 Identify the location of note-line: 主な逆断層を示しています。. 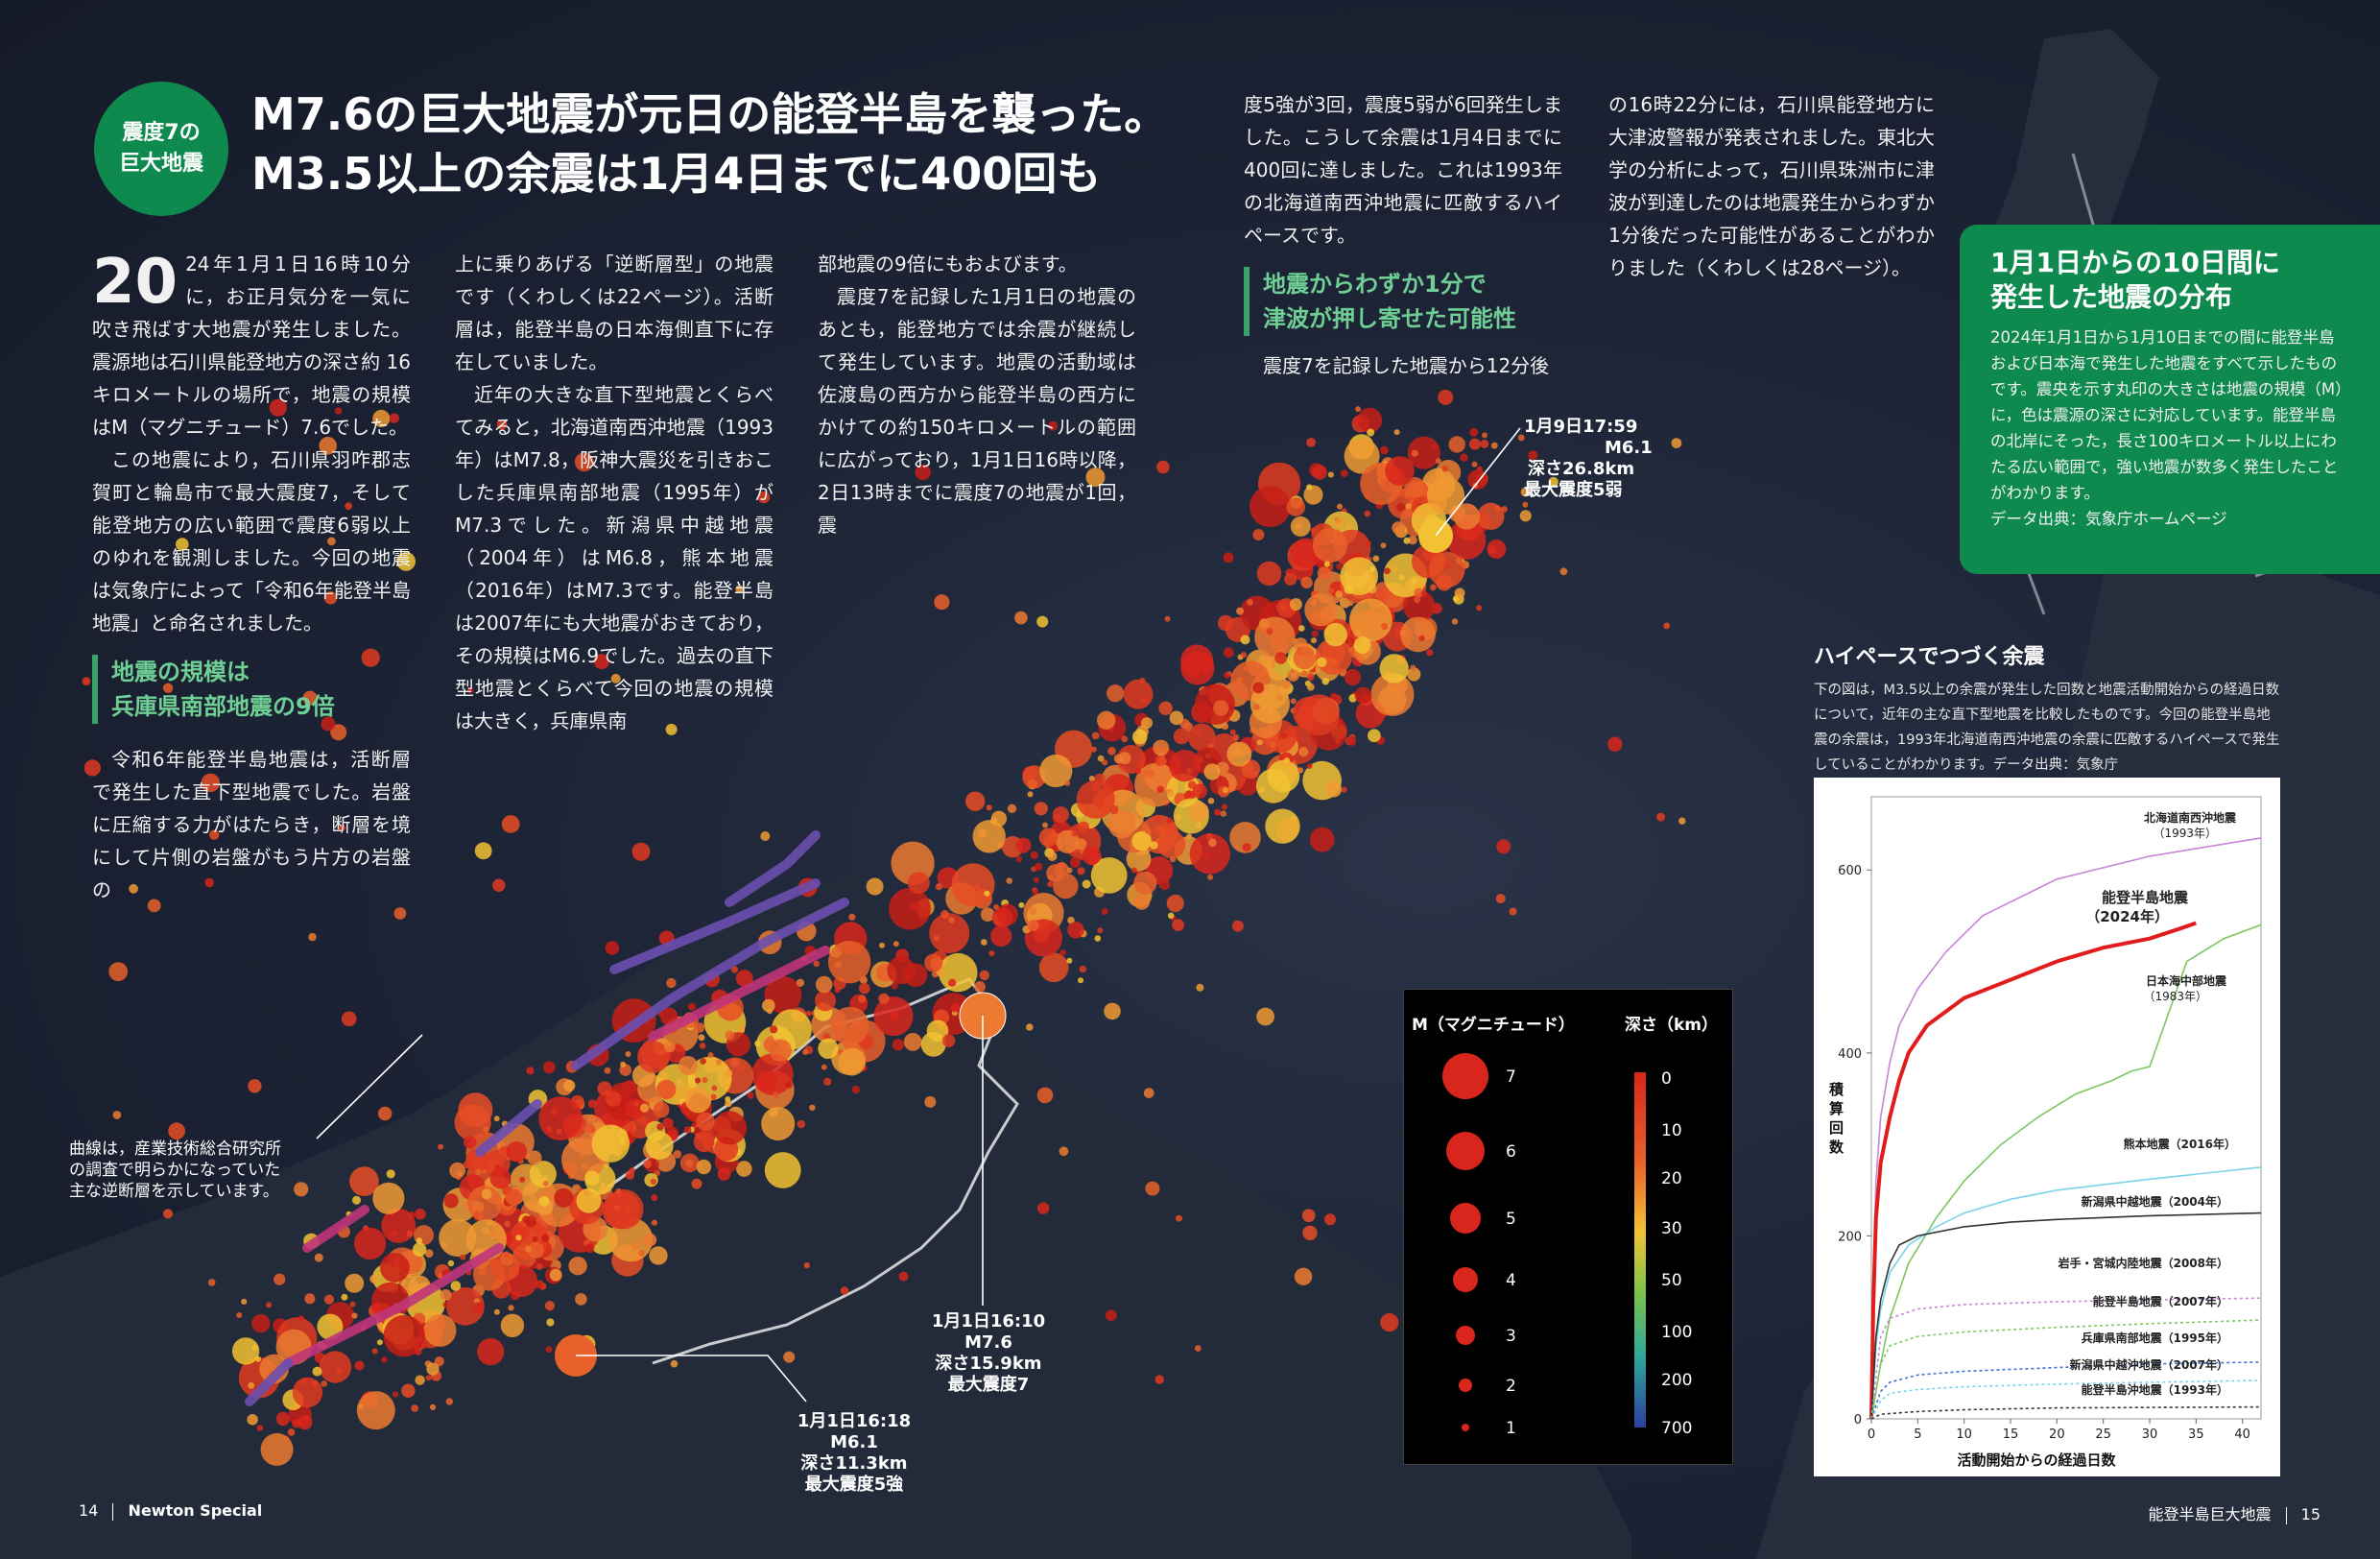
(174, 1191).